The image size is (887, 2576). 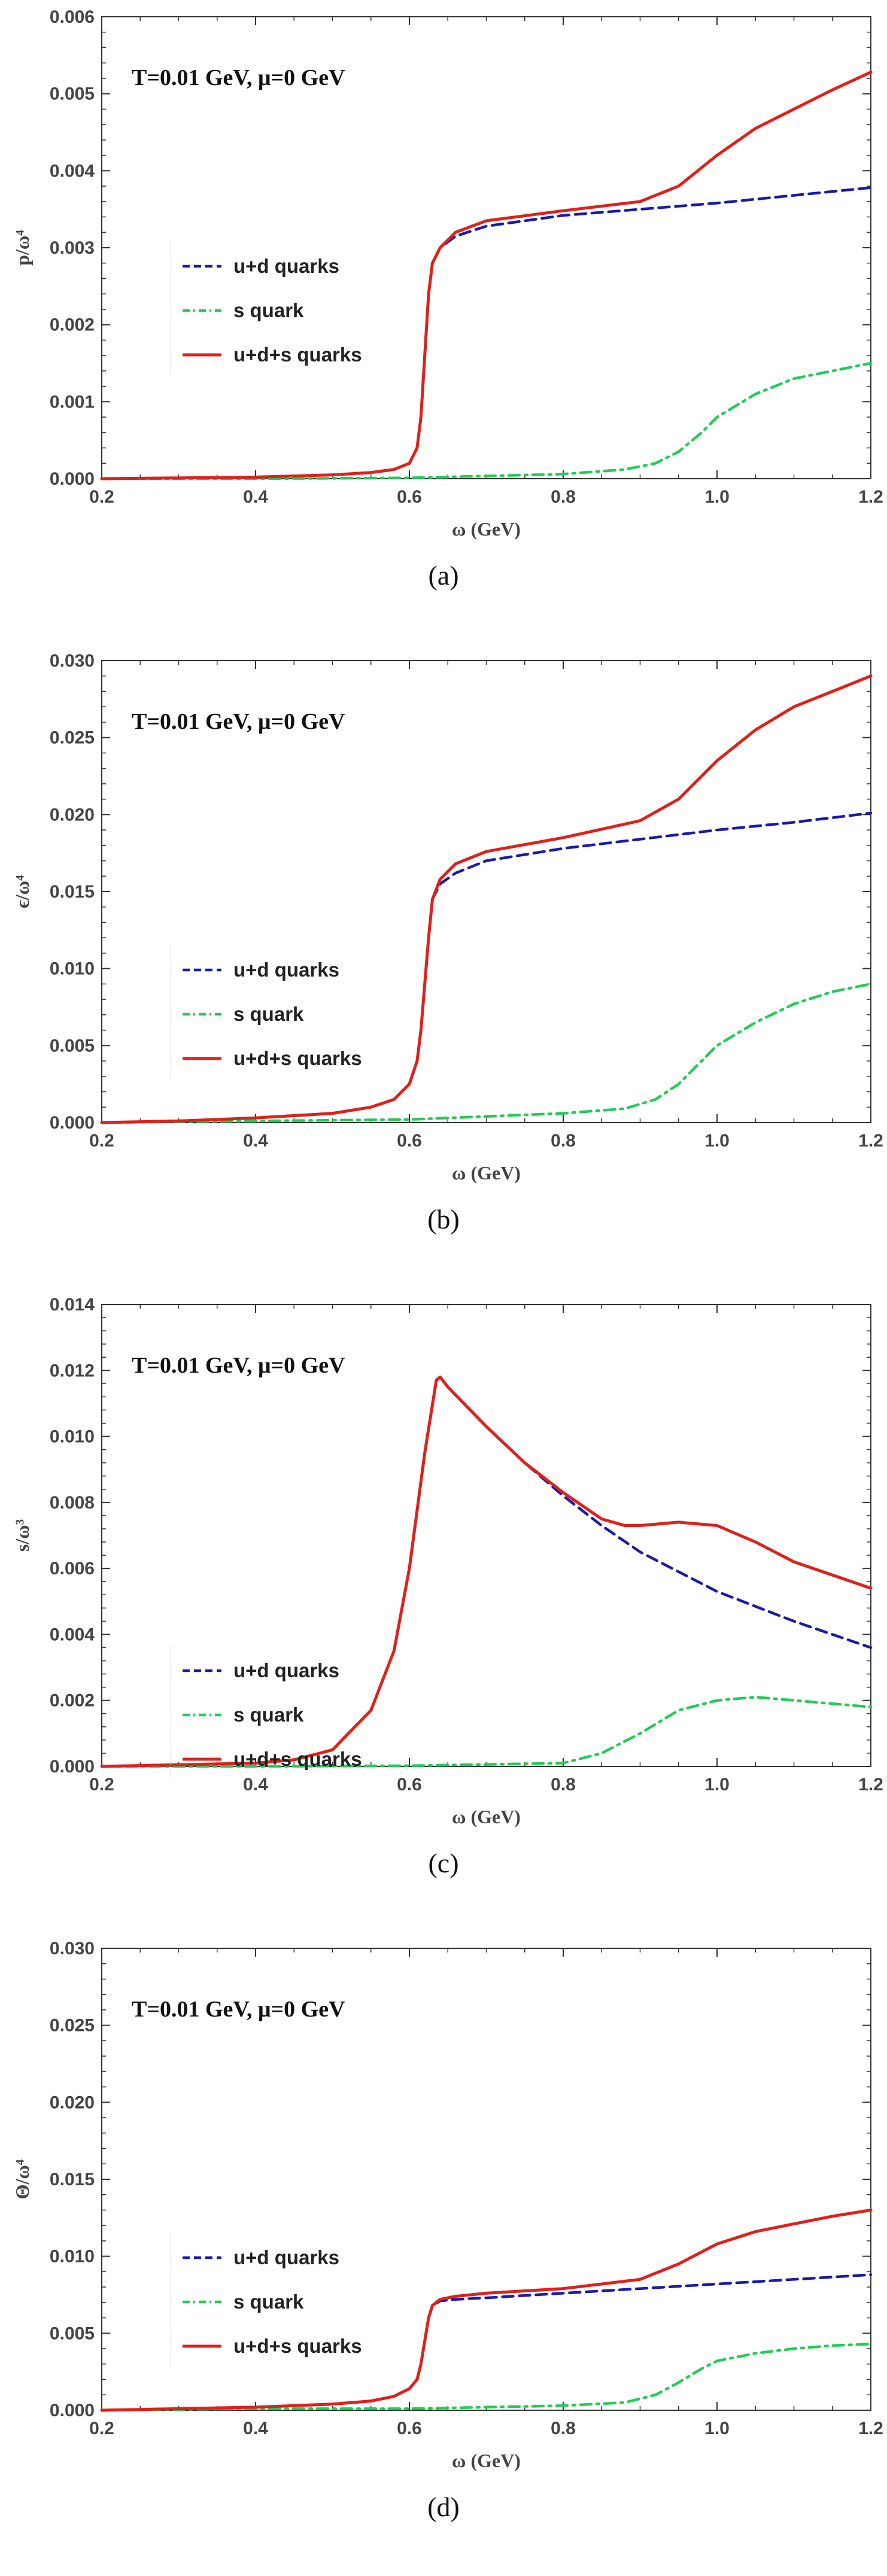 What do you see at coordinates (444, 2507) in the screenshot?
I see `chart-caption: (d)` at bounding box center [444, 2507].